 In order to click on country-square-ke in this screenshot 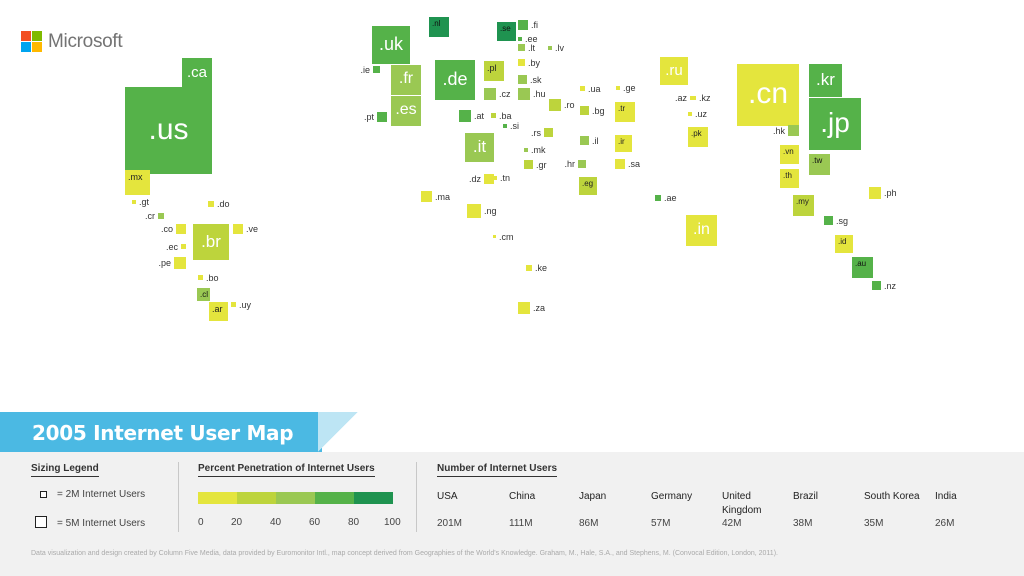, I will do `click(529, 268)`.